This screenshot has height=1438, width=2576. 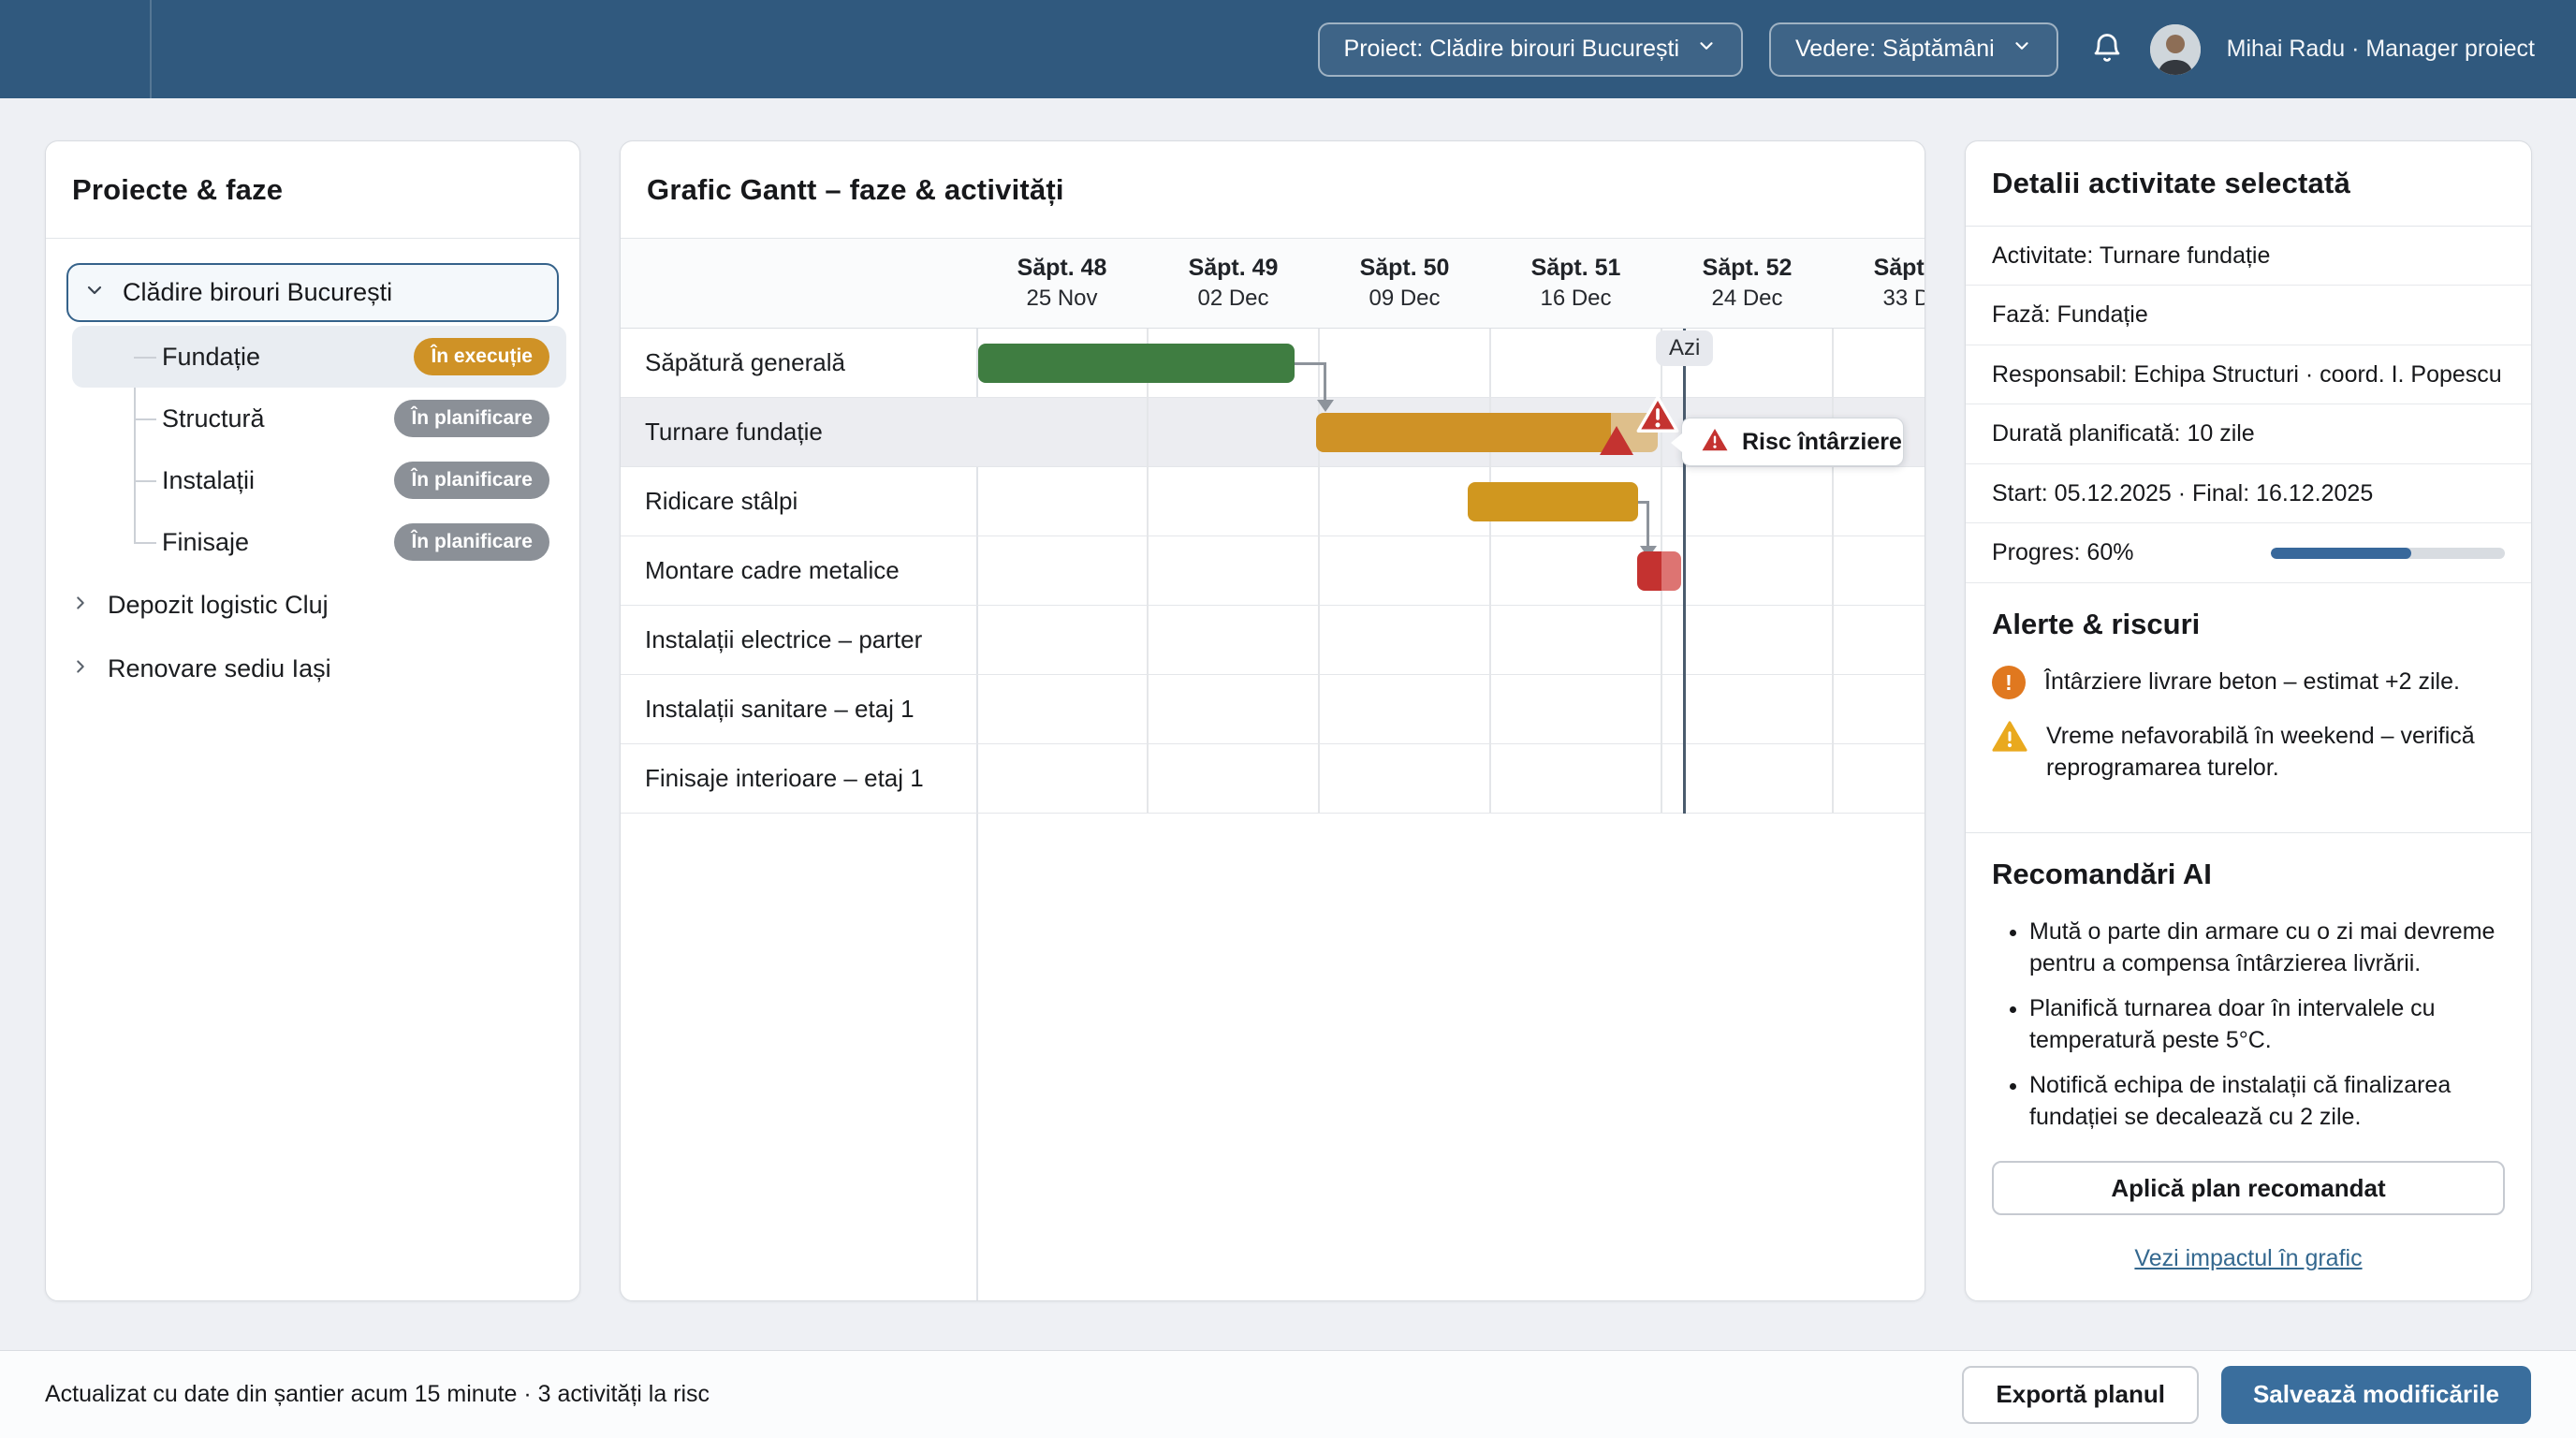 I want to click on sidebar-item-depozit-cluj: Depozit logistic Cluj, so click(x=312, y=605).